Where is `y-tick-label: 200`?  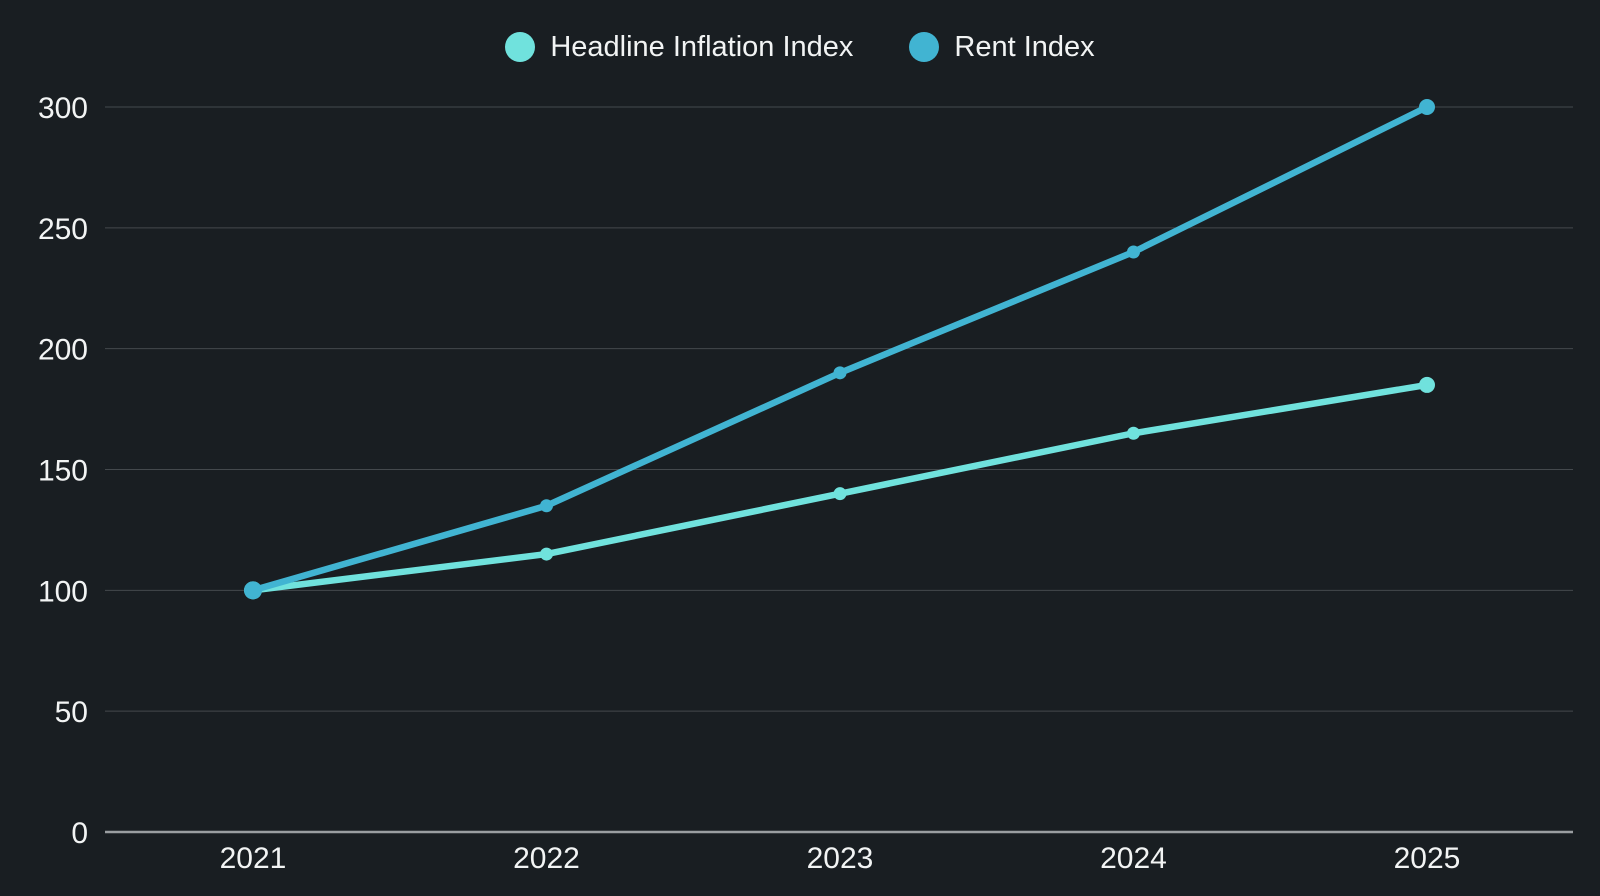 y-tick-label: 200 is located at coordinates (63, 350).